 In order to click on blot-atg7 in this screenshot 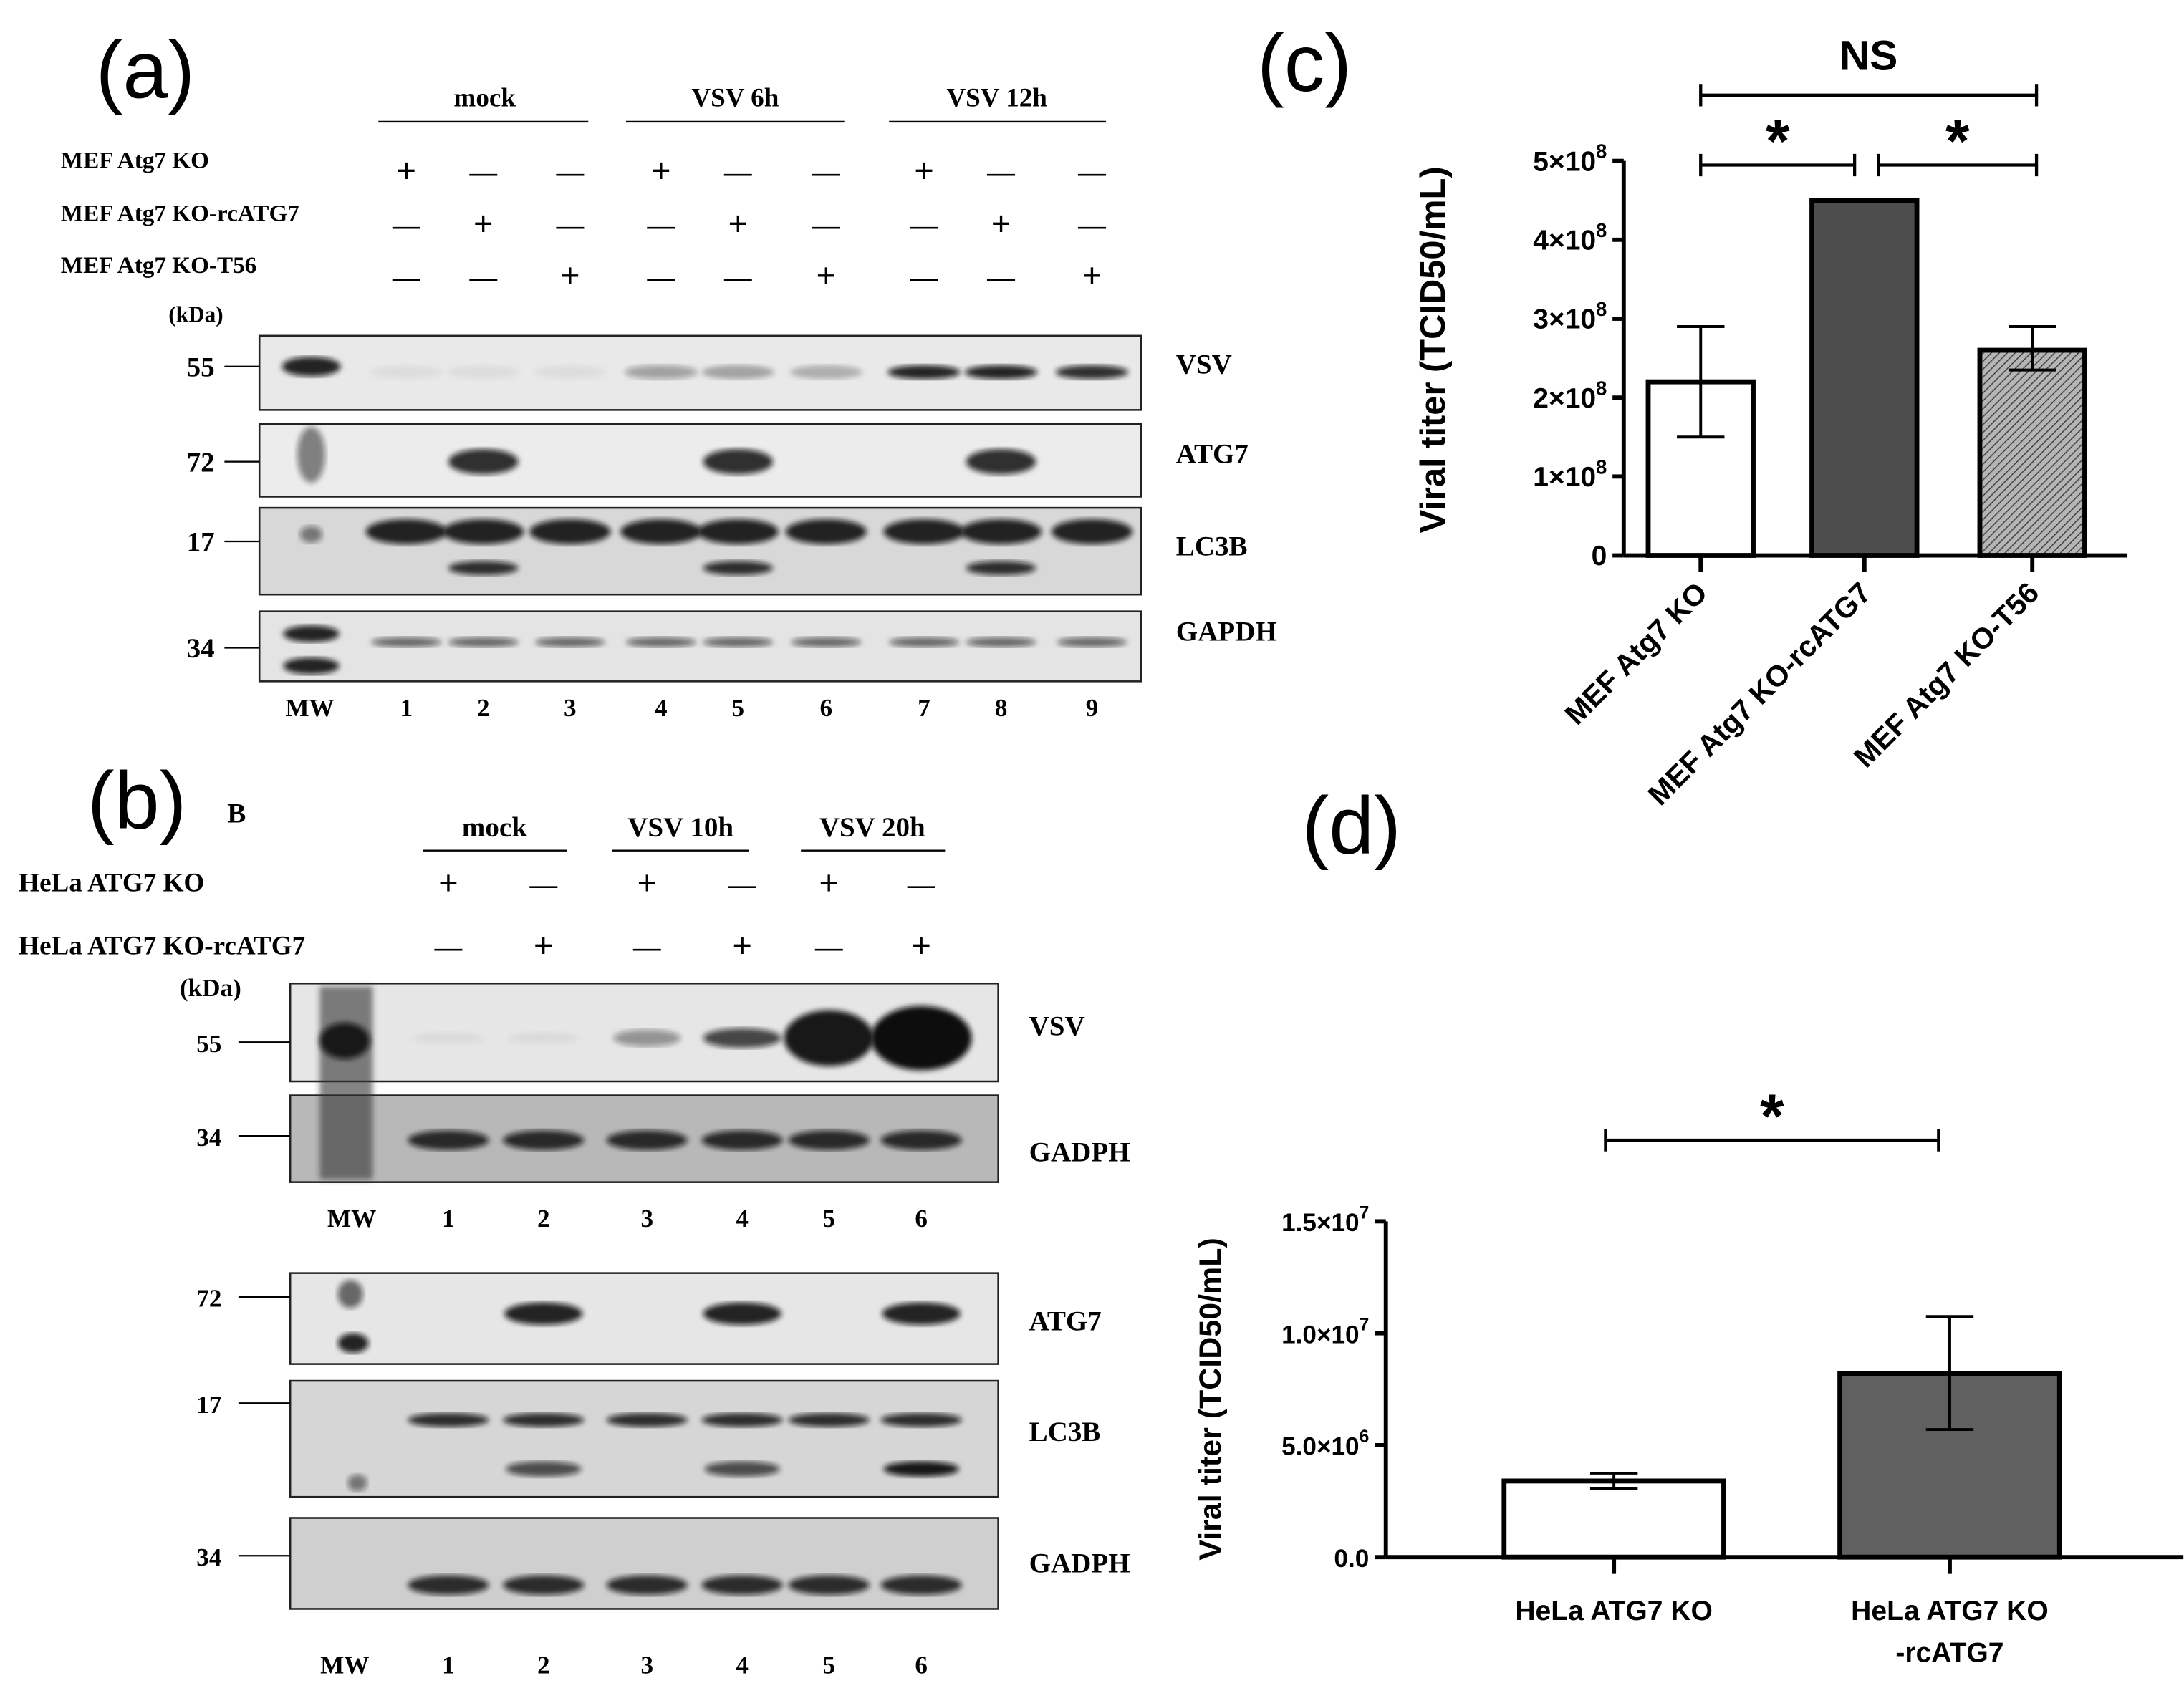, I will do `click(644, 1318)`.